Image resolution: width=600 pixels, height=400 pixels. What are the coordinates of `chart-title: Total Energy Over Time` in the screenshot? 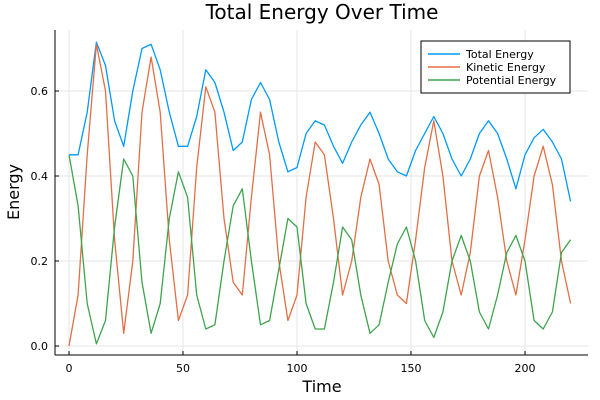 It's located at (322, 12).